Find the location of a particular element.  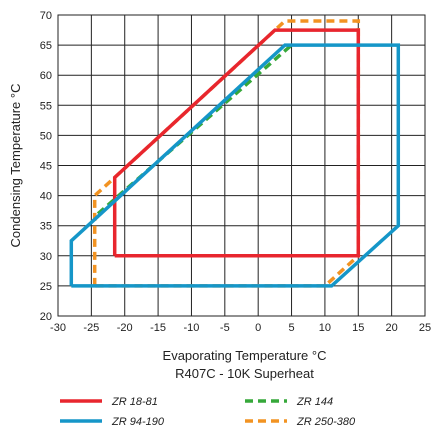

y-tick-label: 20 is located at coordinates (46, 317).